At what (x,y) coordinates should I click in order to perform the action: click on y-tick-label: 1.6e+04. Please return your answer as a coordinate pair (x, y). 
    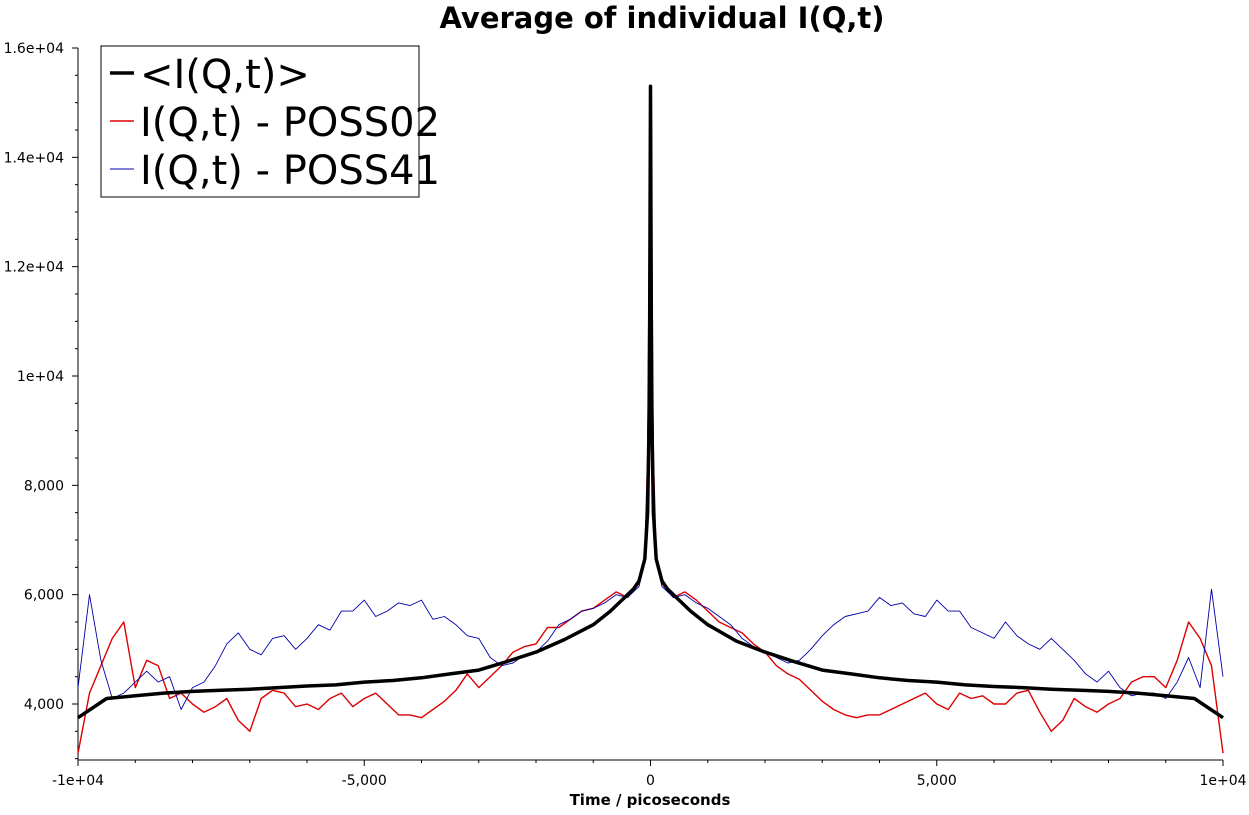
    Looking at the image, I should click on (34, 49).